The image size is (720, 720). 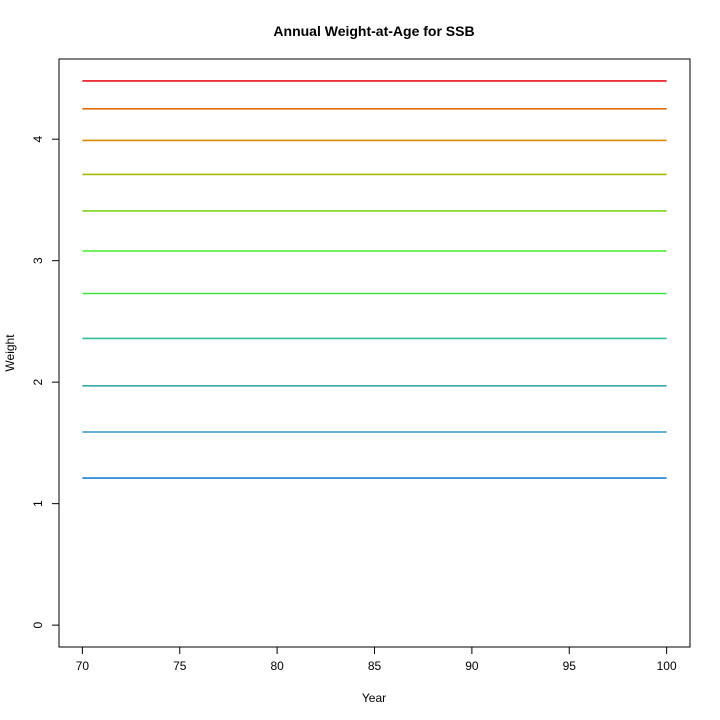 I want to click on y-axis: 0 1 2 3 4, so click(x=45, y=382).